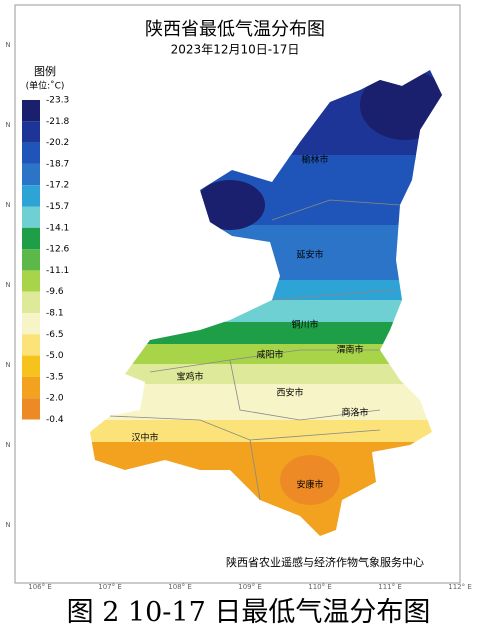 This screenshot has height=637, width=497. I want to click on x-axis-label: 111° E, so click(390, 586).